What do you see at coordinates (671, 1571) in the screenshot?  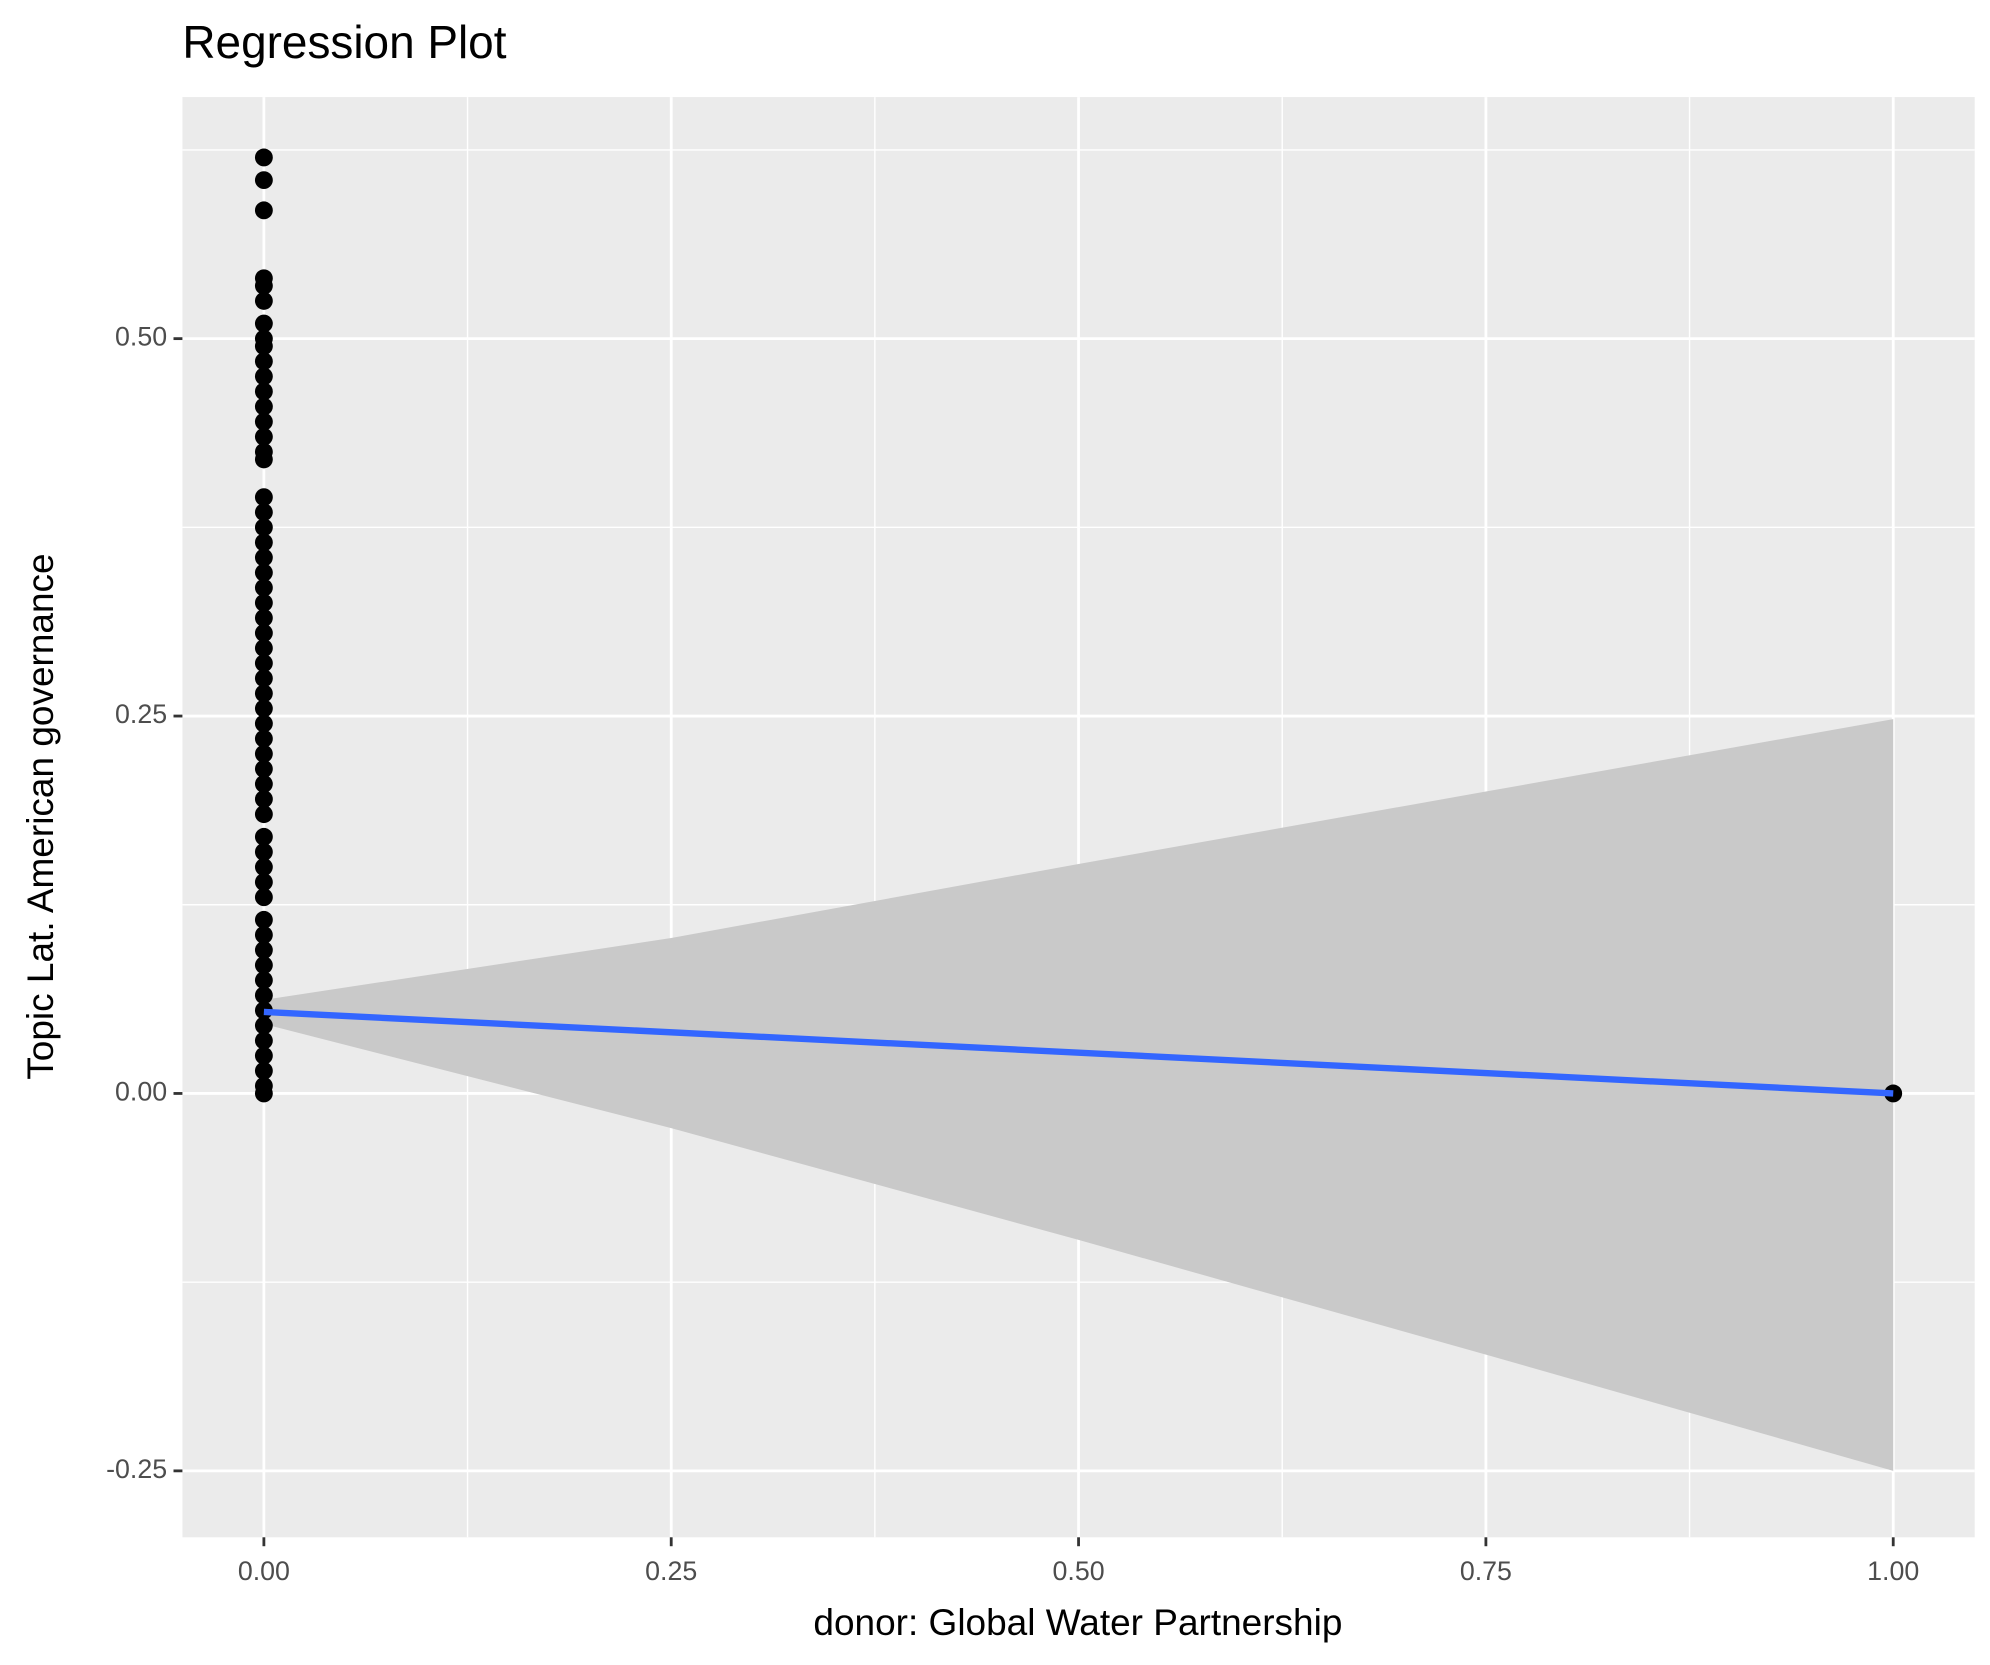 I see `x-tick-label: 0.25` at bounding box center [671, 1571].